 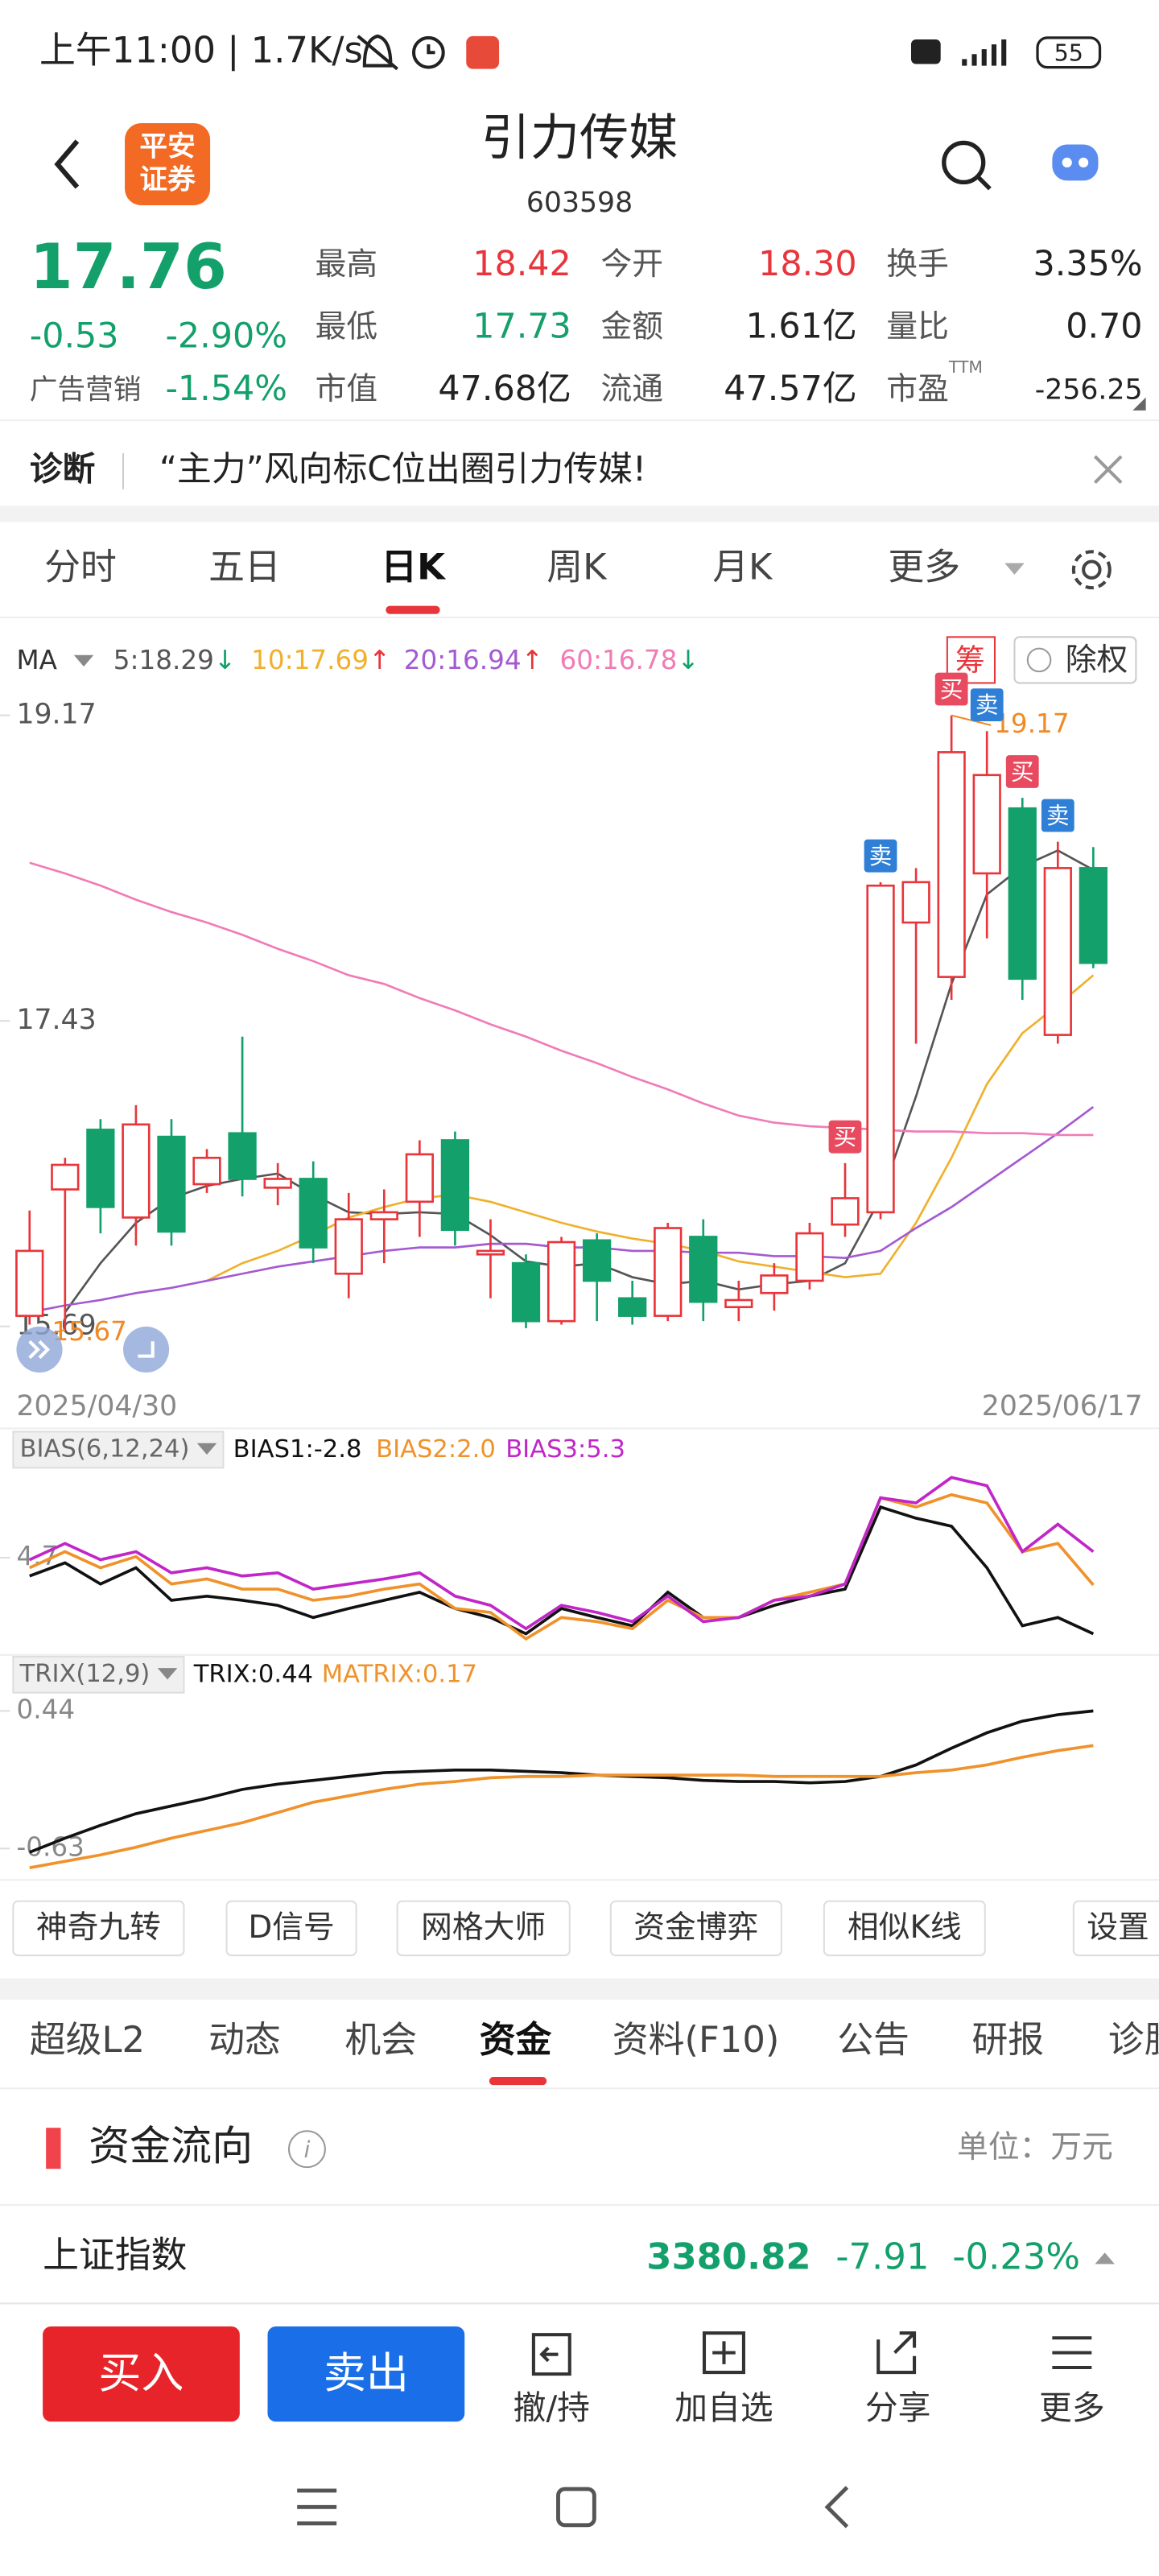 I want to click on stock-name: 引力传媒, so click(x=579, y=138).